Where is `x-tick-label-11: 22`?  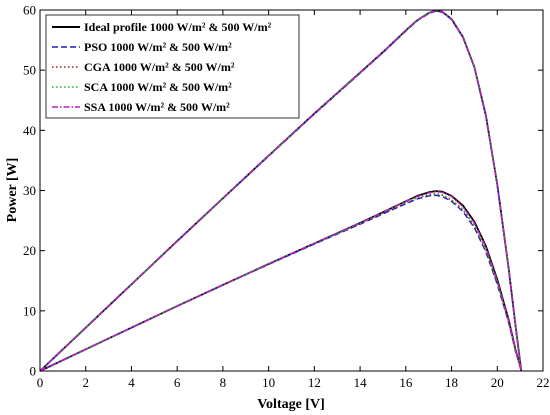
x-tick-label-11: 22 is located at coordinates (543, 382).